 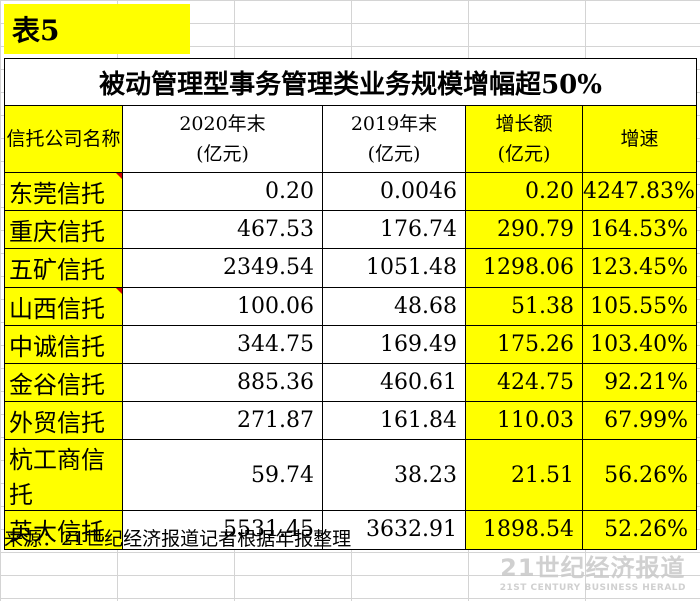 What do you see at coordinates (97, 29) in the screenshot?
I see `table-label: 表5` at bounding box center [97, 29].